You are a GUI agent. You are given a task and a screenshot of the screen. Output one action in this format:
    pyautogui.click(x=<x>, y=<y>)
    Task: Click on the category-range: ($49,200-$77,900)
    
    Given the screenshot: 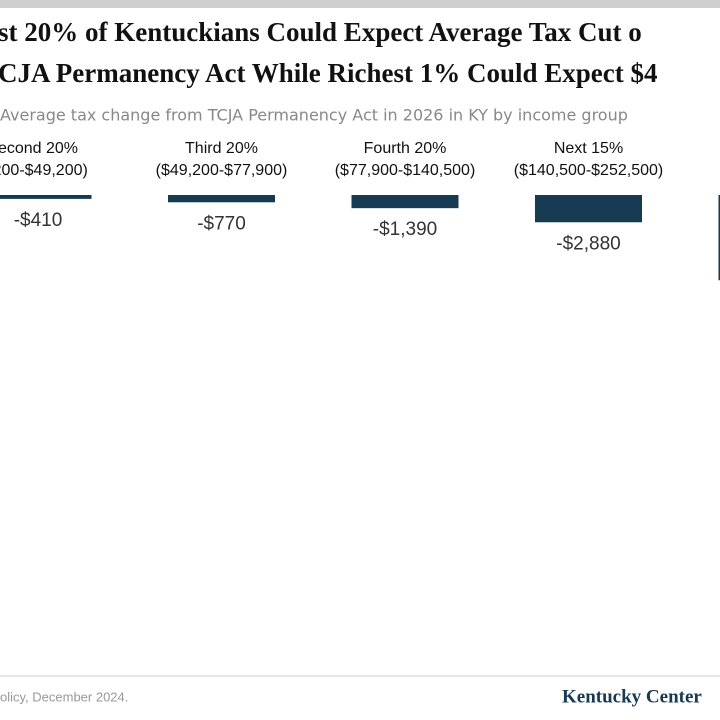 What is the action you would take?
    pyautogui.click(x=222, y=170)
    